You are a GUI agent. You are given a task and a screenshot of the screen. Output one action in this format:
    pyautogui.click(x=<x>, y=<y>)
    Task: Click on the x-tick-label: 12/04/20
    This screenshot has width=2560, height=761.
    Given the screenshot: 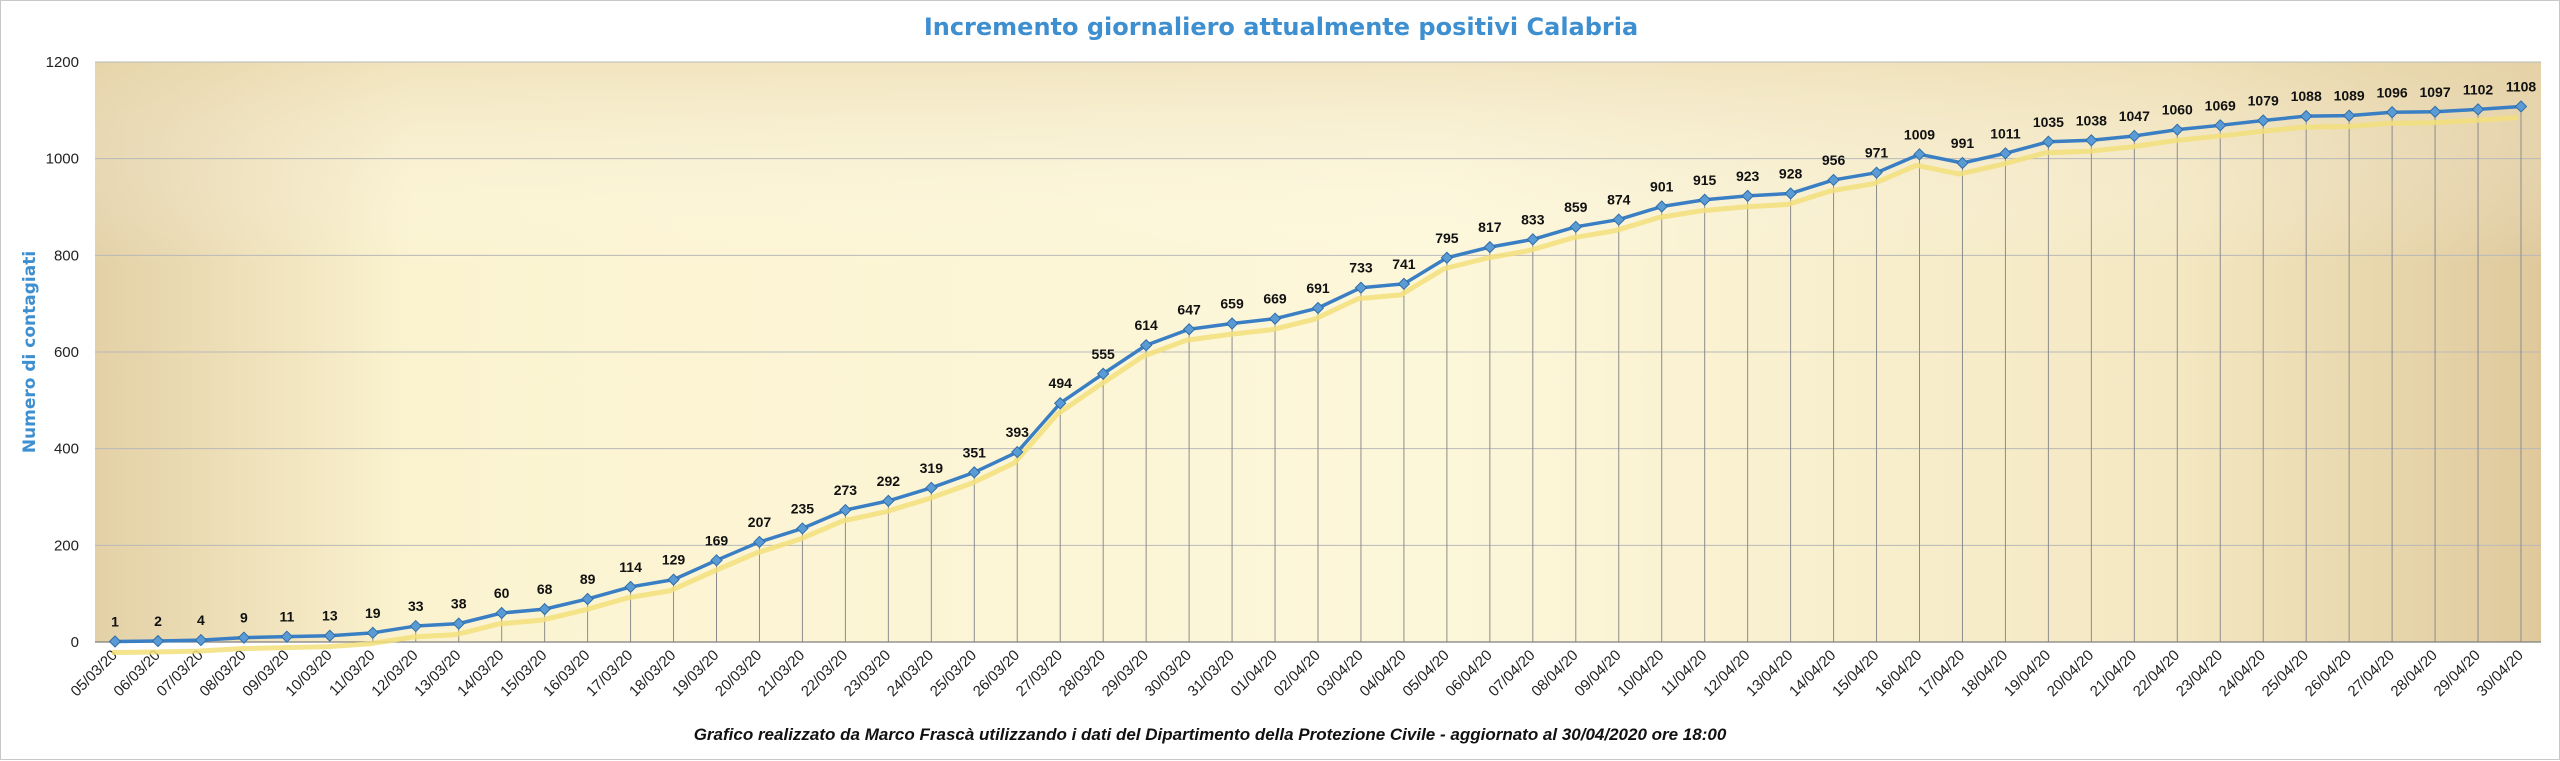 What is the action you would take?
    pyautogui.click(x=1726, y=673)
    